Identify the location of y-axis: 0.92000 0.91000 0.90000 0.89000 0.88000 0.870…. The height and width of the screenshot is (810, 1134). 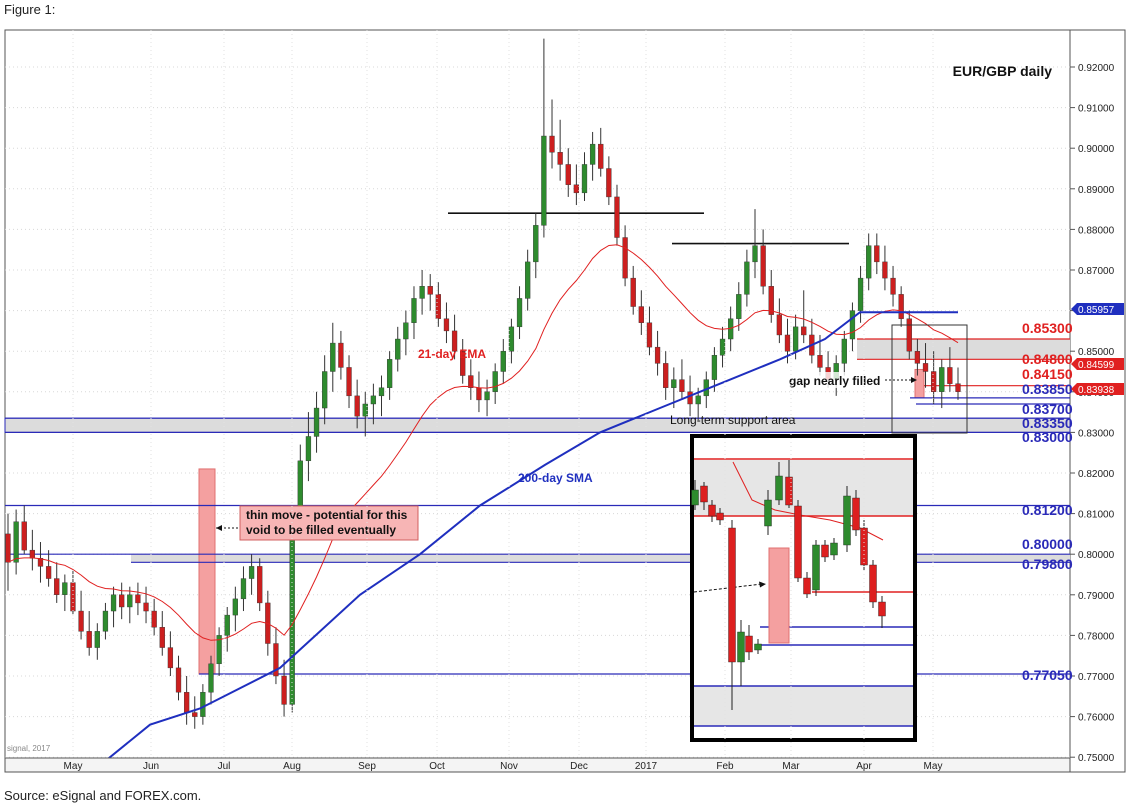
(1092, 413).